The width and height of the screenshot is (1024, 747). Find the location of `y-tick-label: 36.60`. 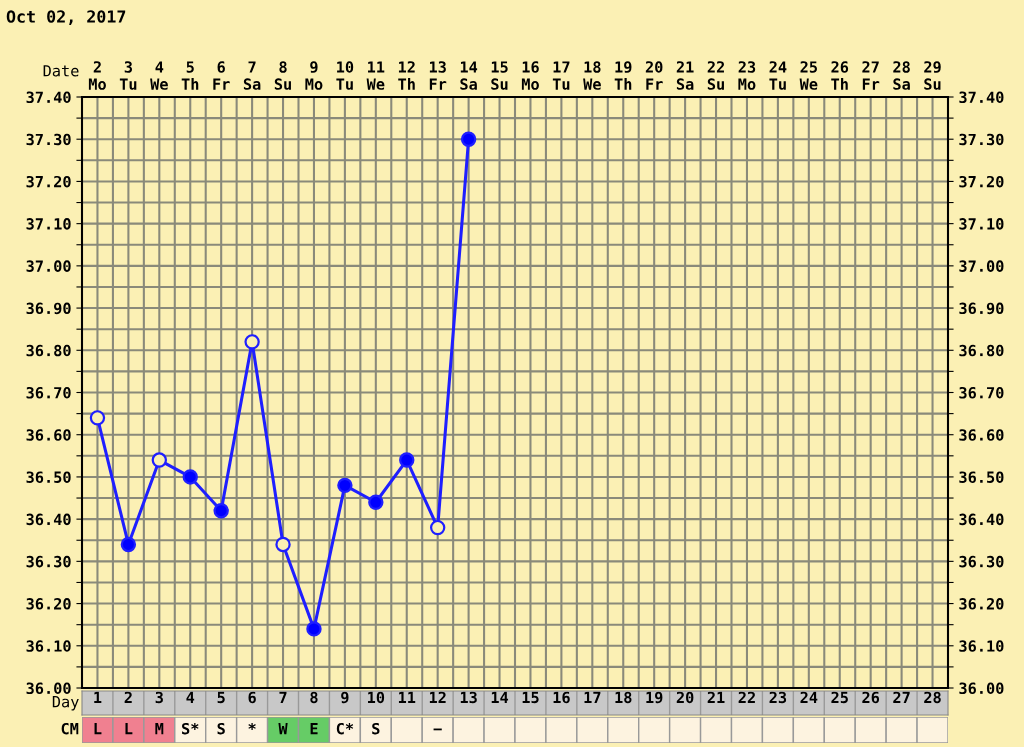

y-tick-label: 36.60 is located at coordinates (48, 435).